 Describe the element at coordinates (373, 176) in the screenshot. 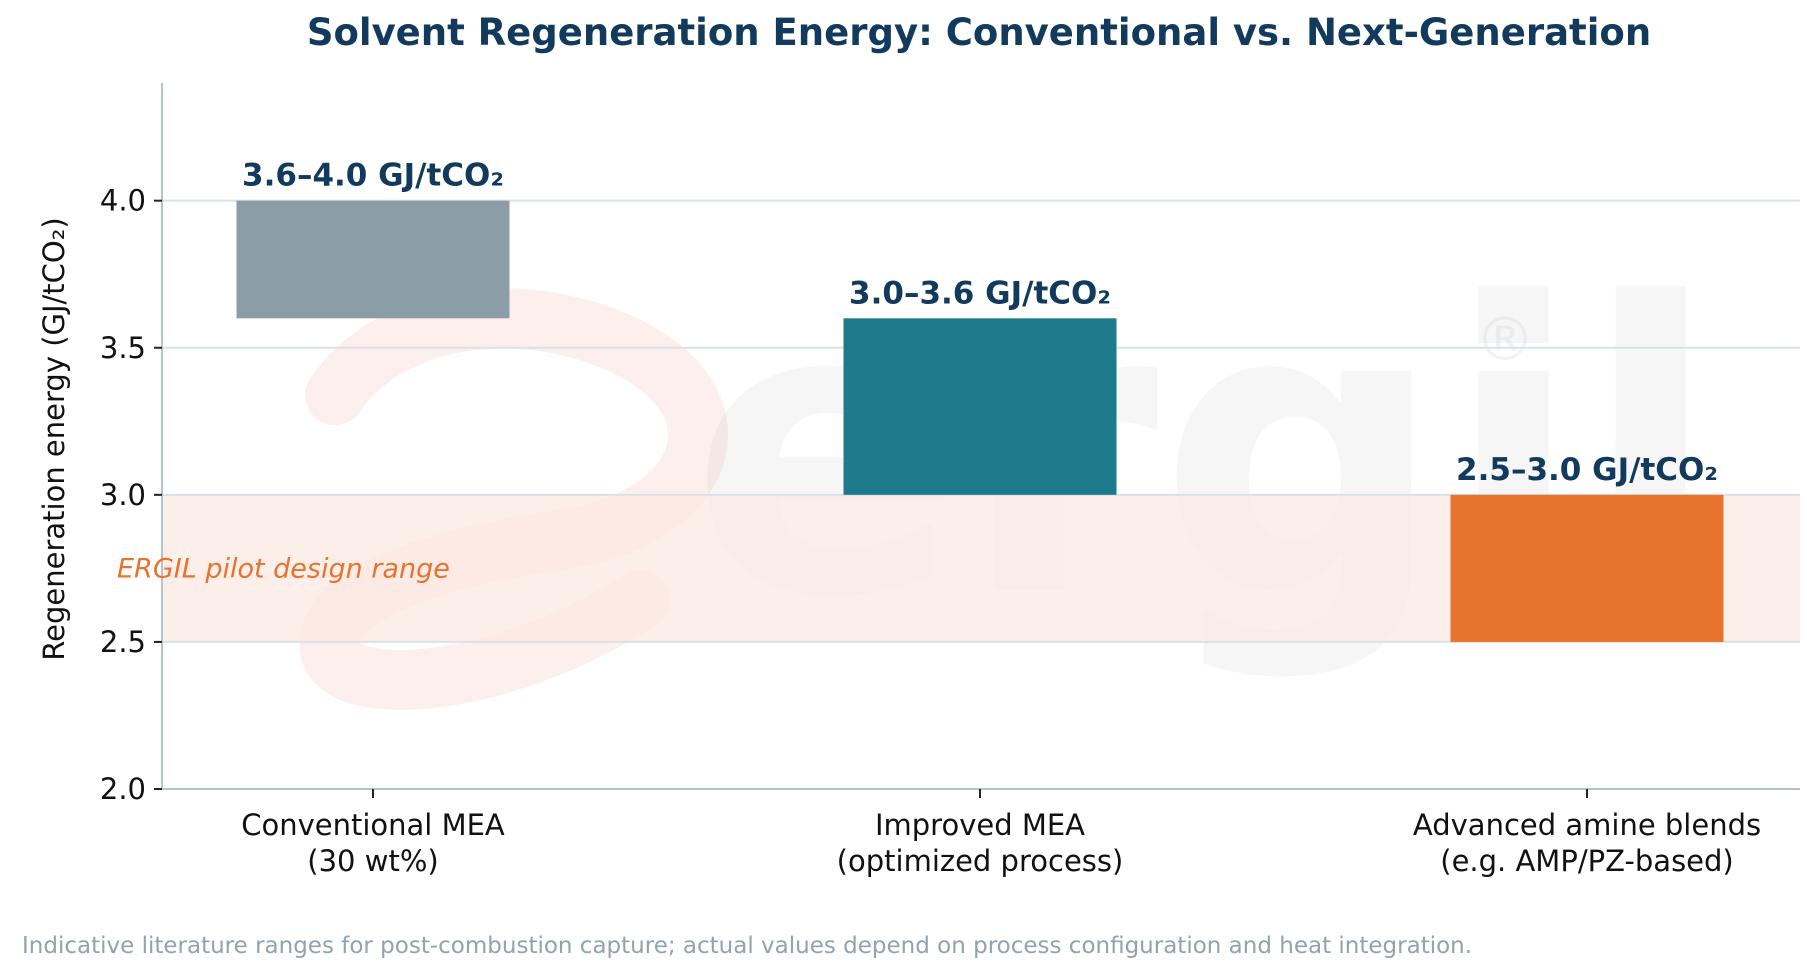

I see `data-label: 3.6–4.0 GJ/tCO₂` at that location.